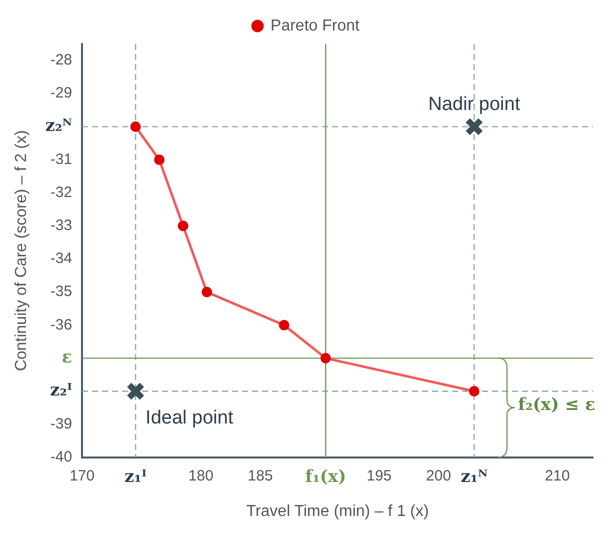 Image resolution: width=616 pixels, height=533 pixels. What do you see at coordinates (61, 93) in the screenshot?
I see `y-tick-label: -29` at bounding box center [61, 93].